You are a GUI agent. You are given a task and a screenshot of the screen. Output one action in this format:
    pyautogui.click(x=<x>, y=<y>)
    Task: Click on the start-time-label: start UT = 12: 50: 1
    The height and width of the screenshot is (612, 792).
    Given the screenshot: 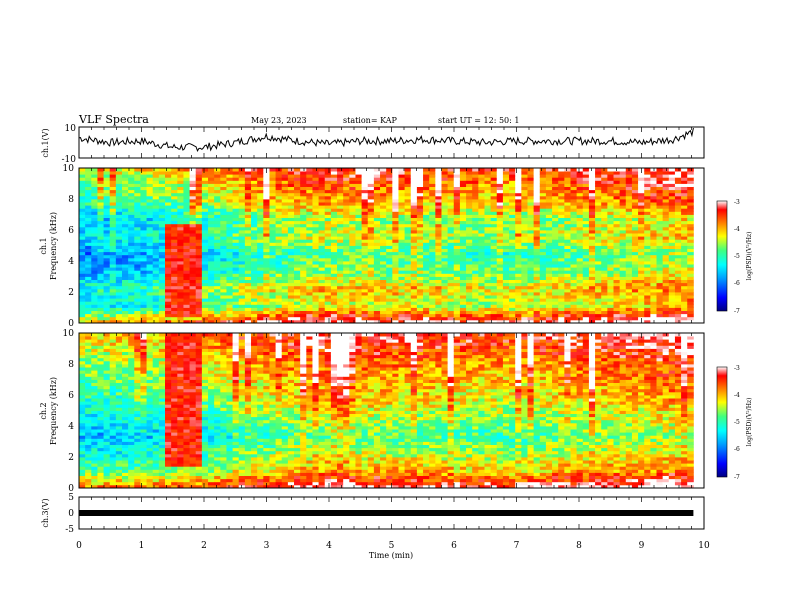 What is the action you would take?
    pyautogui.click(x=478, y=120)
    